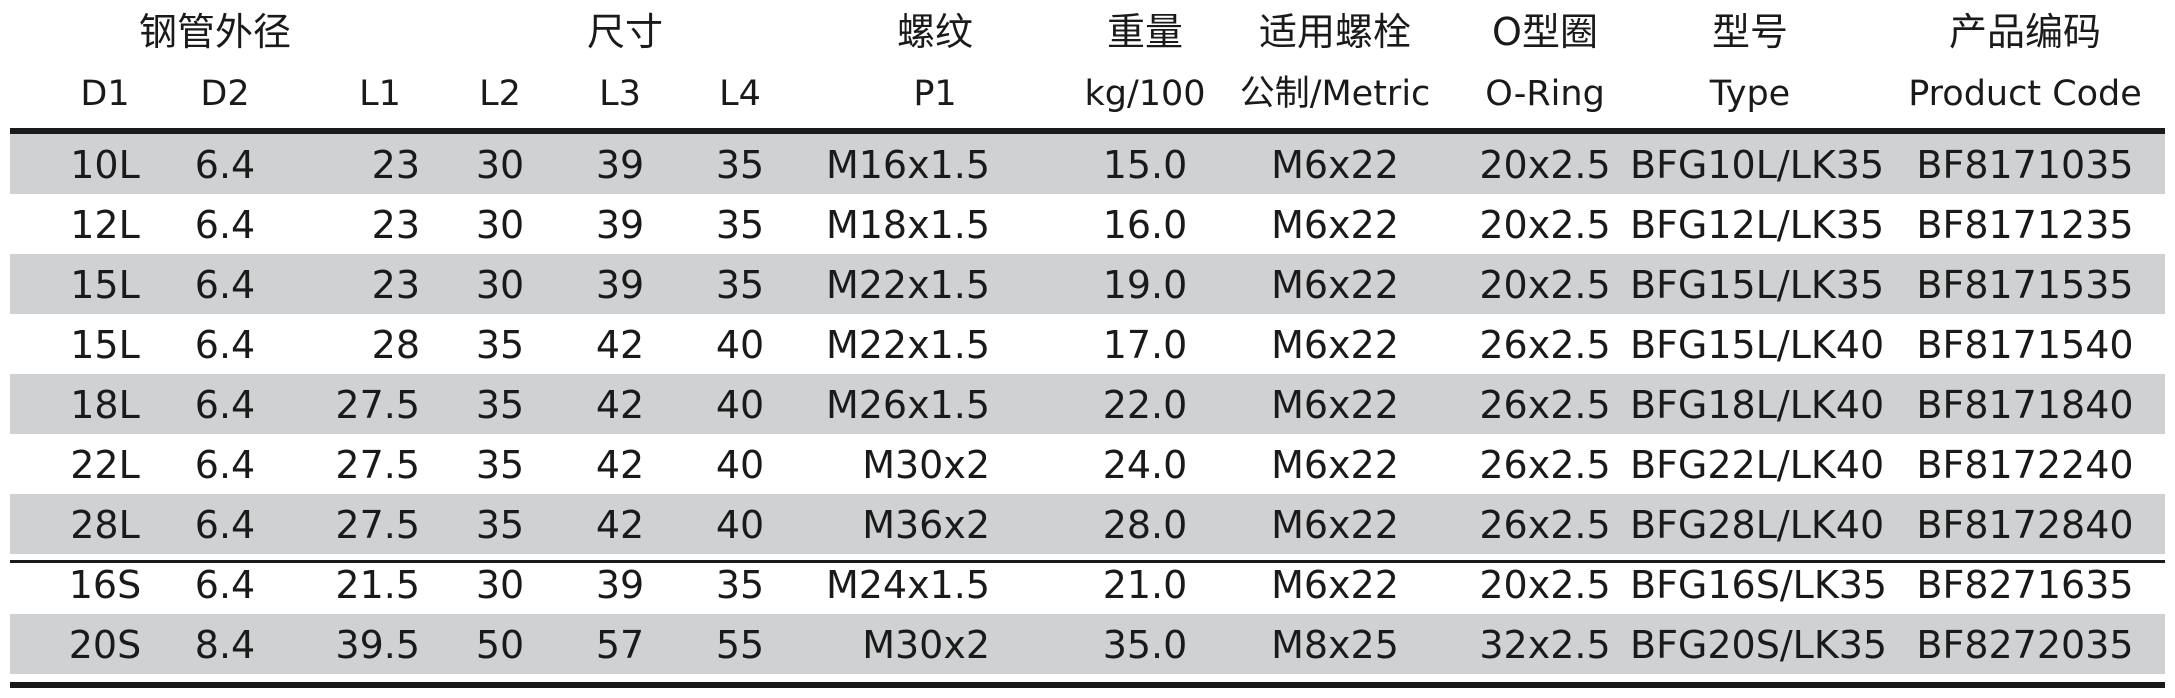 The height and width of the screenshot is (698, 2175). What do you see at coordinates (926, 525) in the screenshot?
I see `cell-p1: M36x2` at bounding box center [926, 525].